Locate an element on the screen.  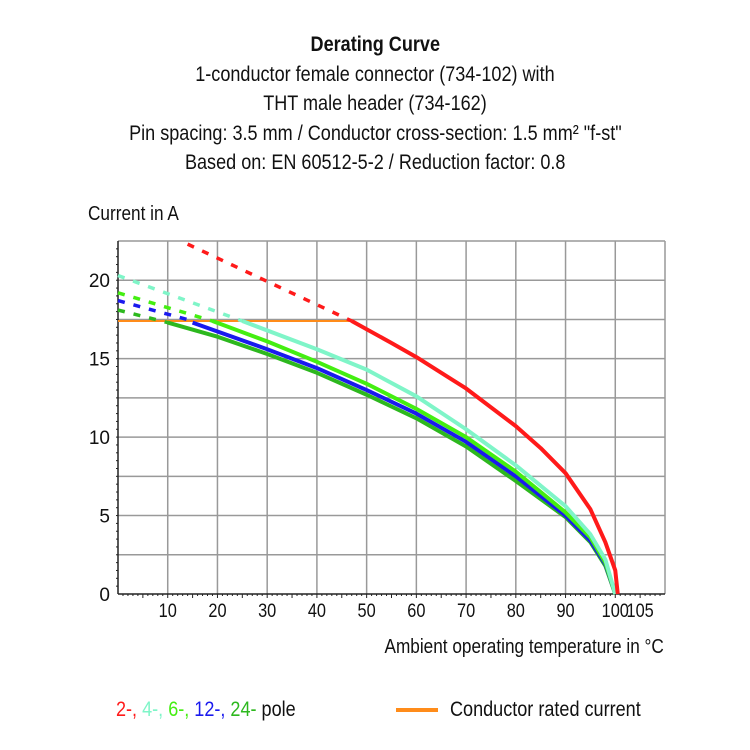
x-tick-label: 80 is located at coordinates (516, 610).